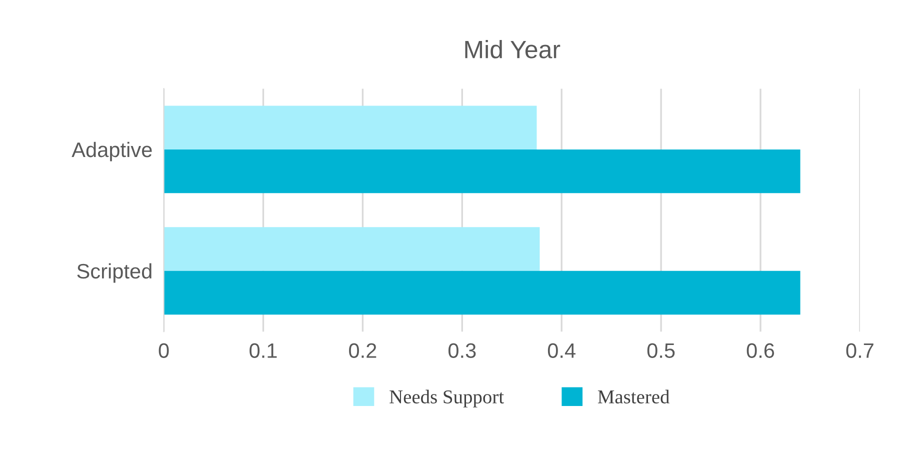 This screenshot has height=467, width=910. Describe the element at coordinates (163, 350) in the screenshot. I see `x-tick-label: 0` at that location.